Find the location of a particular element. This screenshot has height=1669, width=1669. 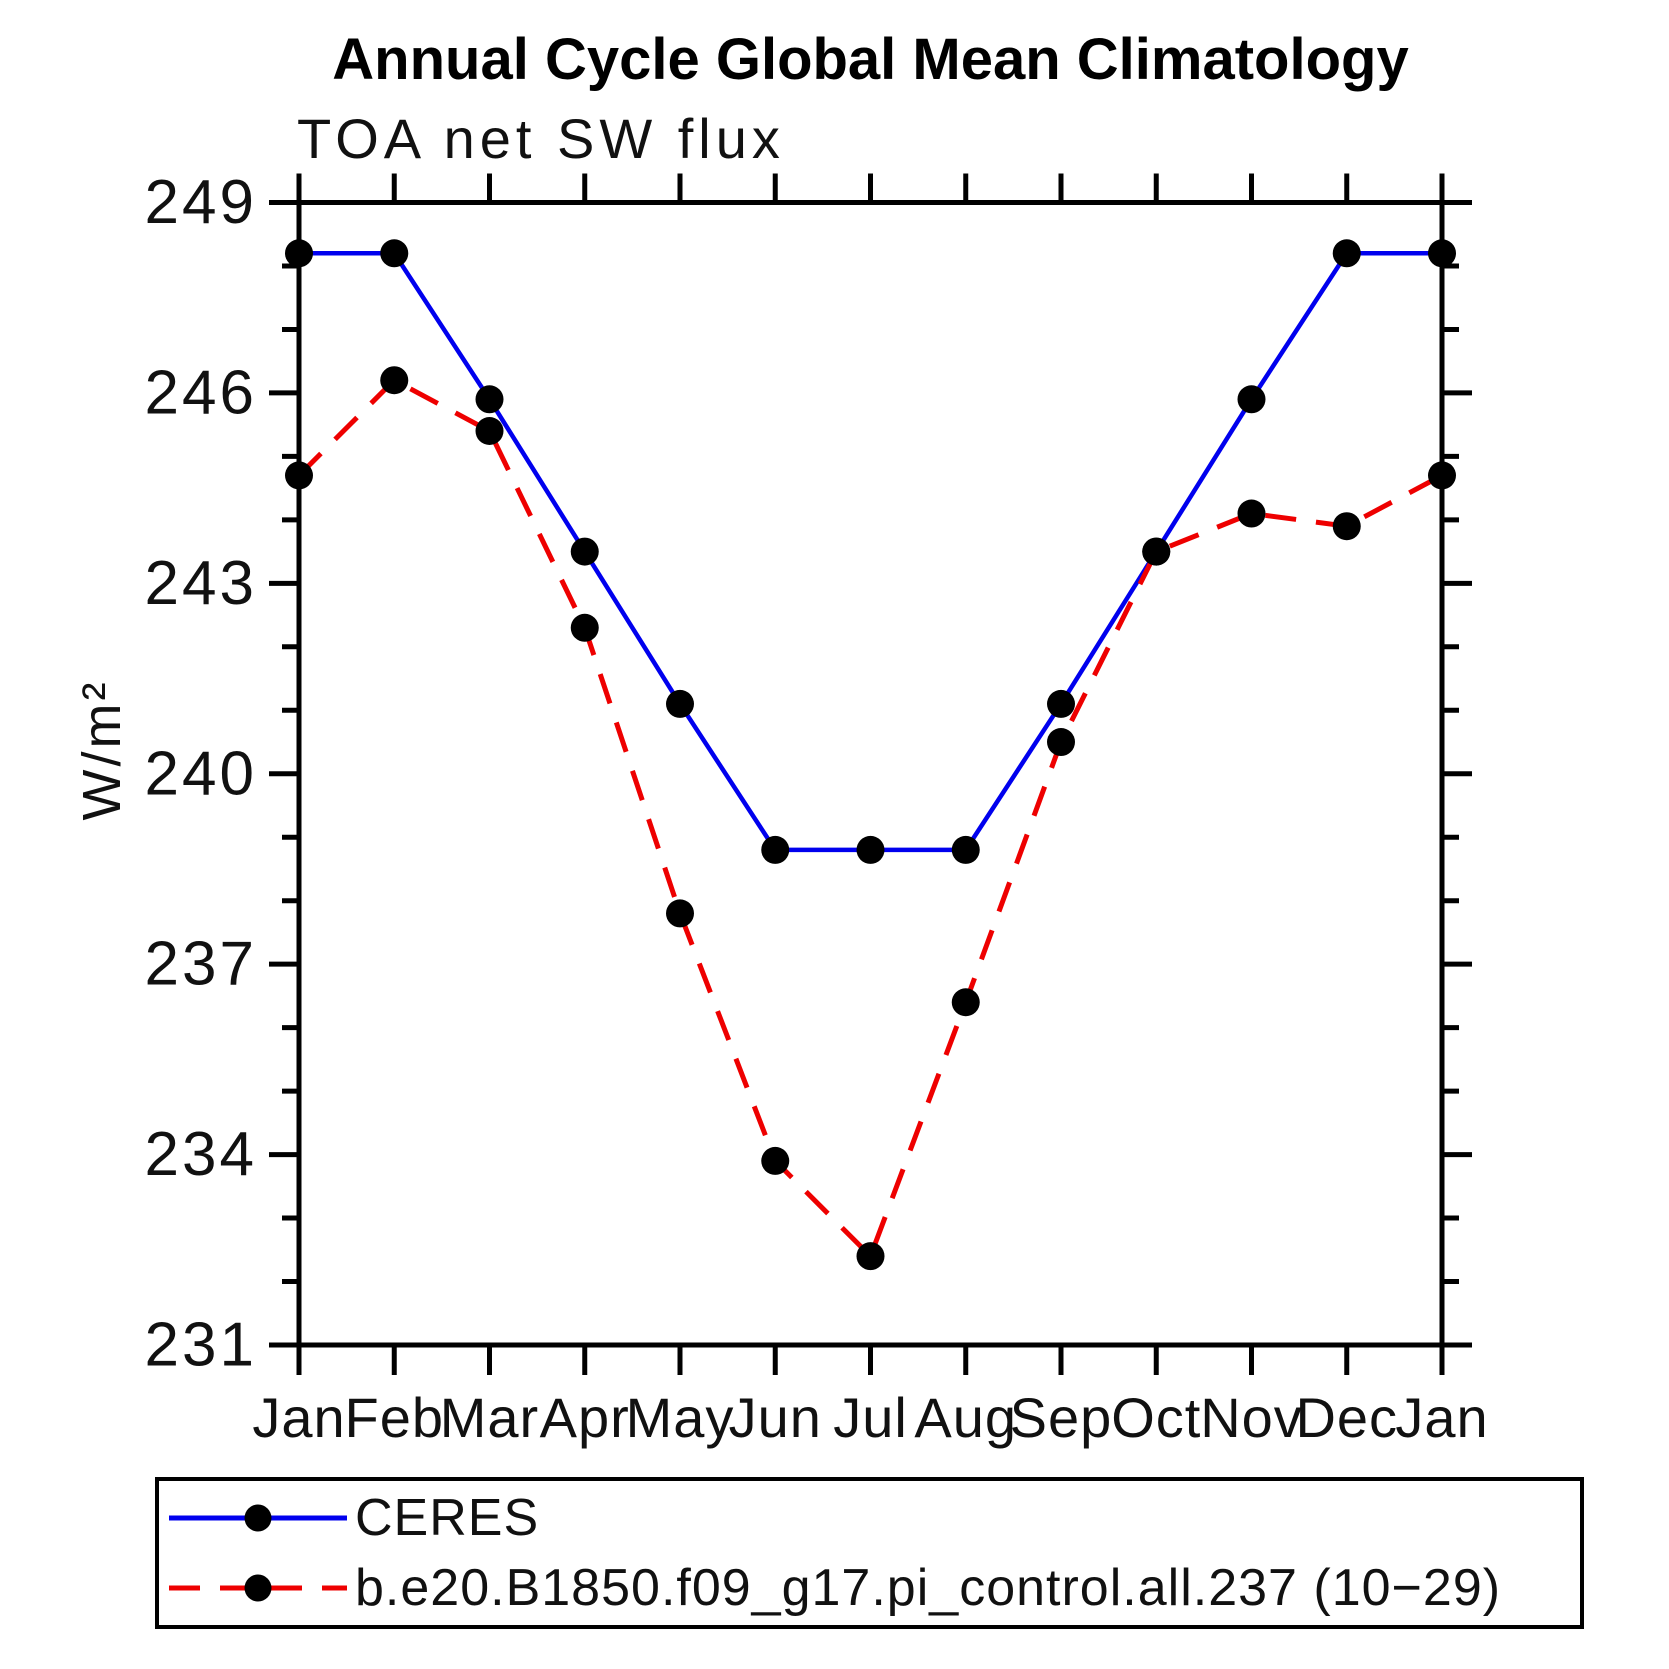

data-point-s1-Oct is located at coordinates (1156, 551).